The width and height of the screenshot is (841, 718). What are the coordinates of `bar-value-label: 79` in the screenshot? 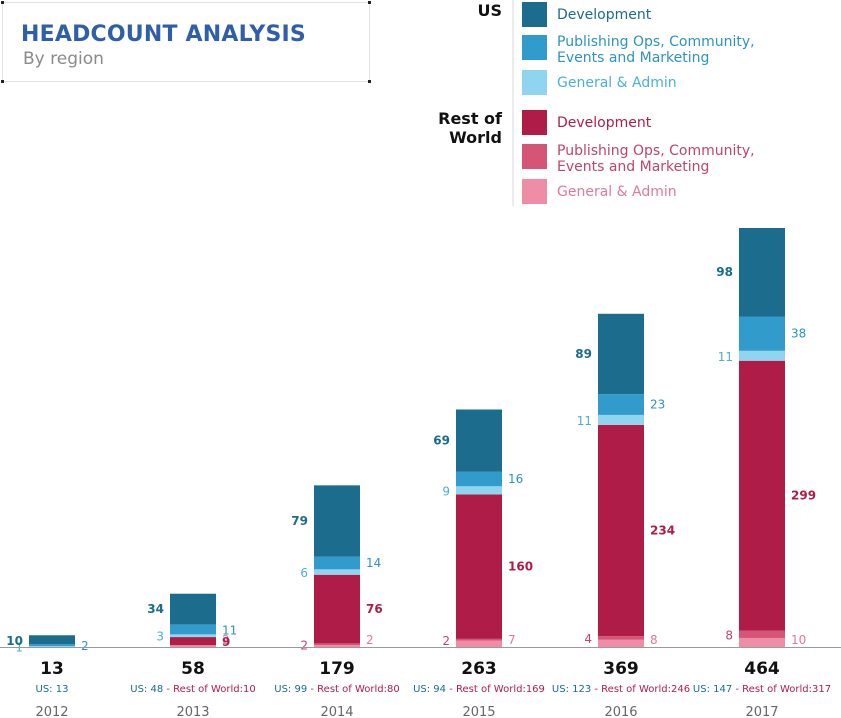 It's located at (299, 521).